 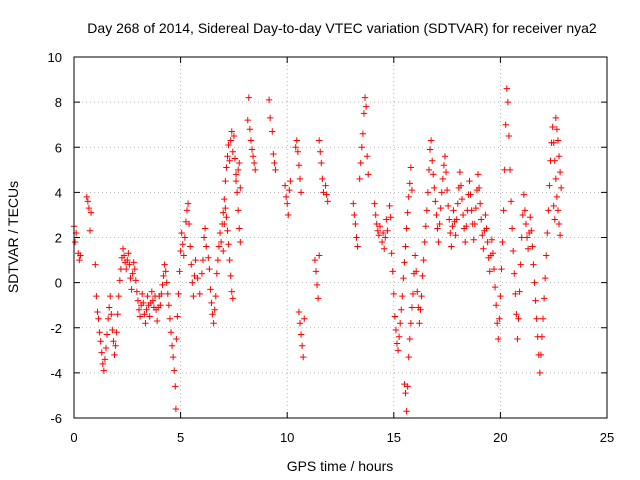 What do you see at coordinates (394, 437) in the screenshot?
I see `x-tick-label: 15` at bounding box center [394, 437].